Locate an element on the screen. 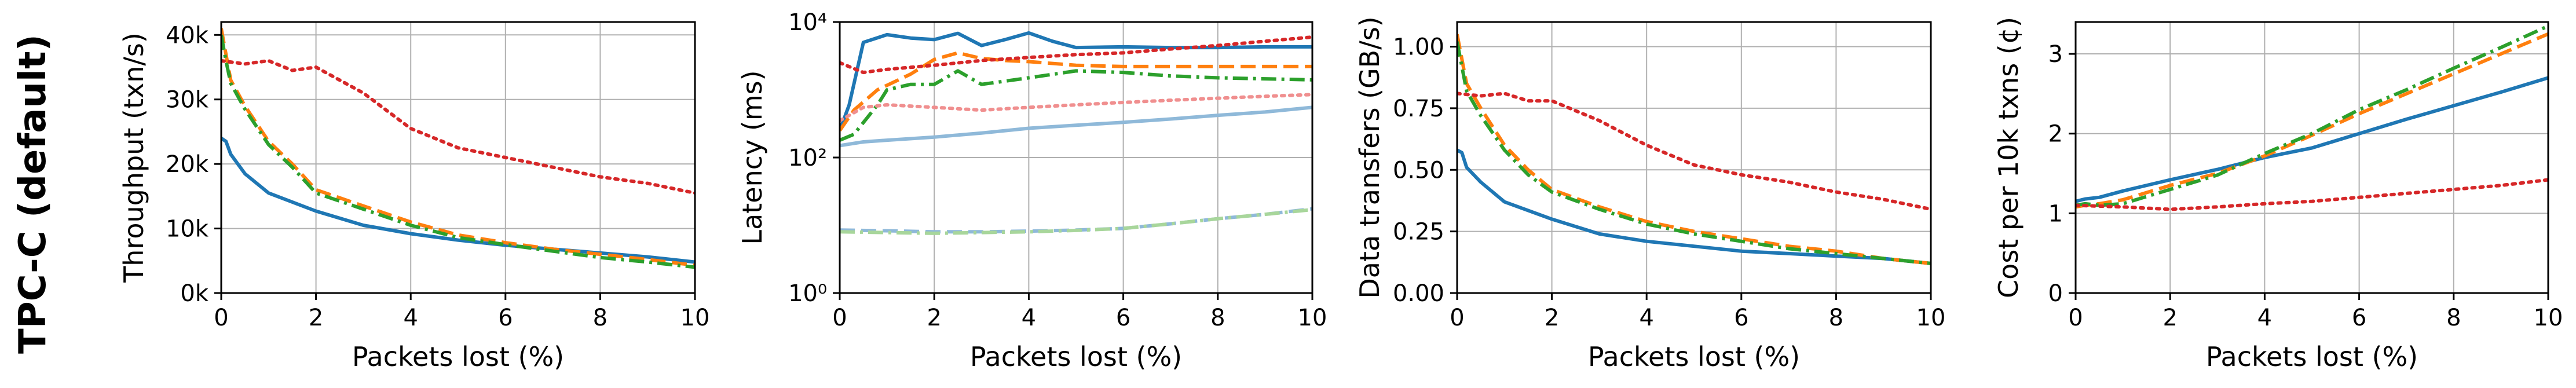  y-tick-label: 0.00 is located at coordinates (1418, 293).